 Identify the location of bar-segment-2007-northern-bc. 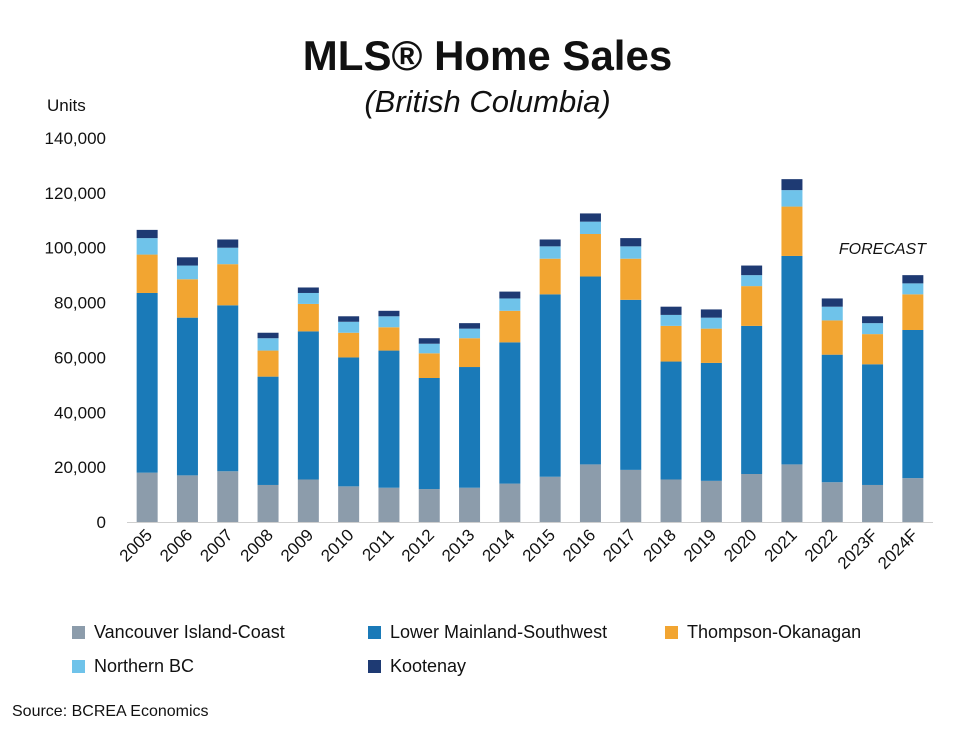
(228, 256).